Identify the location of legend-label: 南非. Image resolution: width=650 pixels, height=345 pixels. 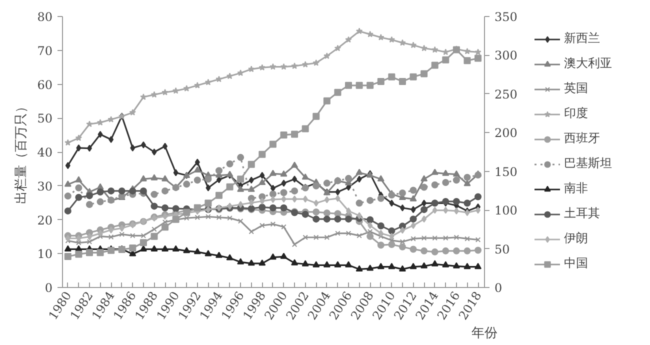
(576, 188).